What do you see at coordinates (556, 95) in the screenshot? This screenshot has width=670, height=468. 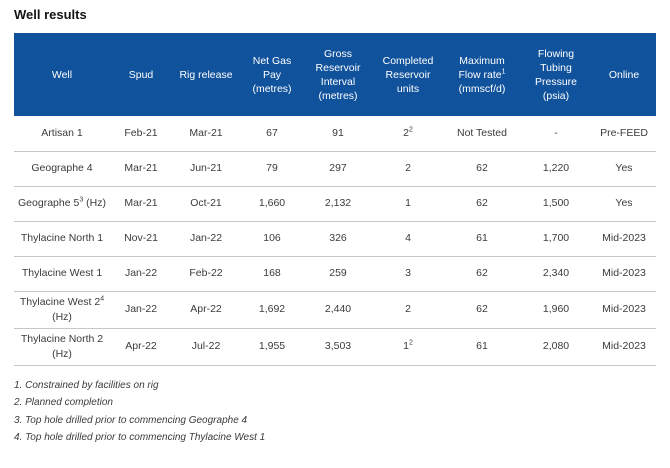 I see `header-unit: (psia)` at bounding box center [556, 95].